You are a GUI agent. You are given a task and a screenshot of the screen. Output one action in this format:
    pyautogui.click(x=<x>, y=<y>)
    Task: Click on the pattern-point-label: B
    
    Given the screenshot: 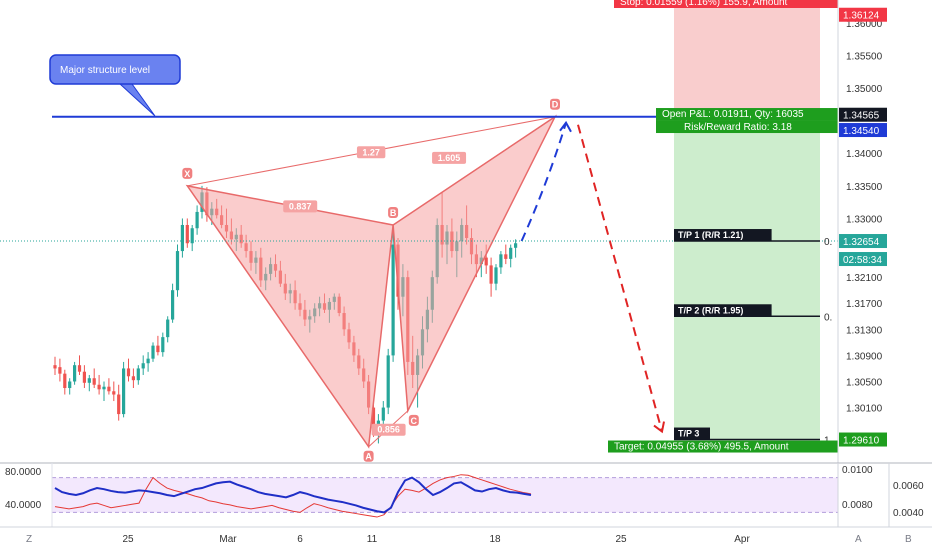 What is the action you would take?
    pyautogui.click(x=393, y=213)
    